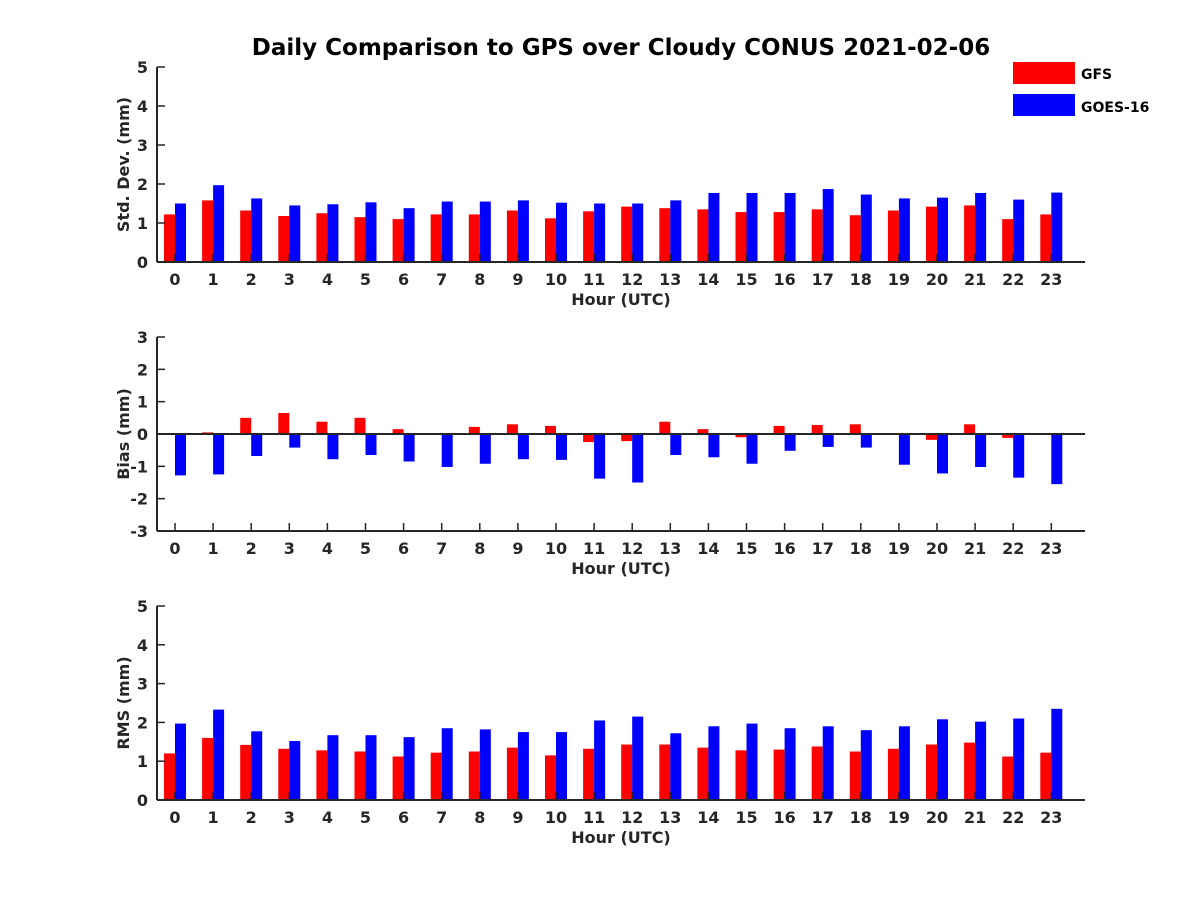 The height and width of the screenshot is (900, 1200). I want to click on x-tick-label-bias: 19, so click(899, 548).